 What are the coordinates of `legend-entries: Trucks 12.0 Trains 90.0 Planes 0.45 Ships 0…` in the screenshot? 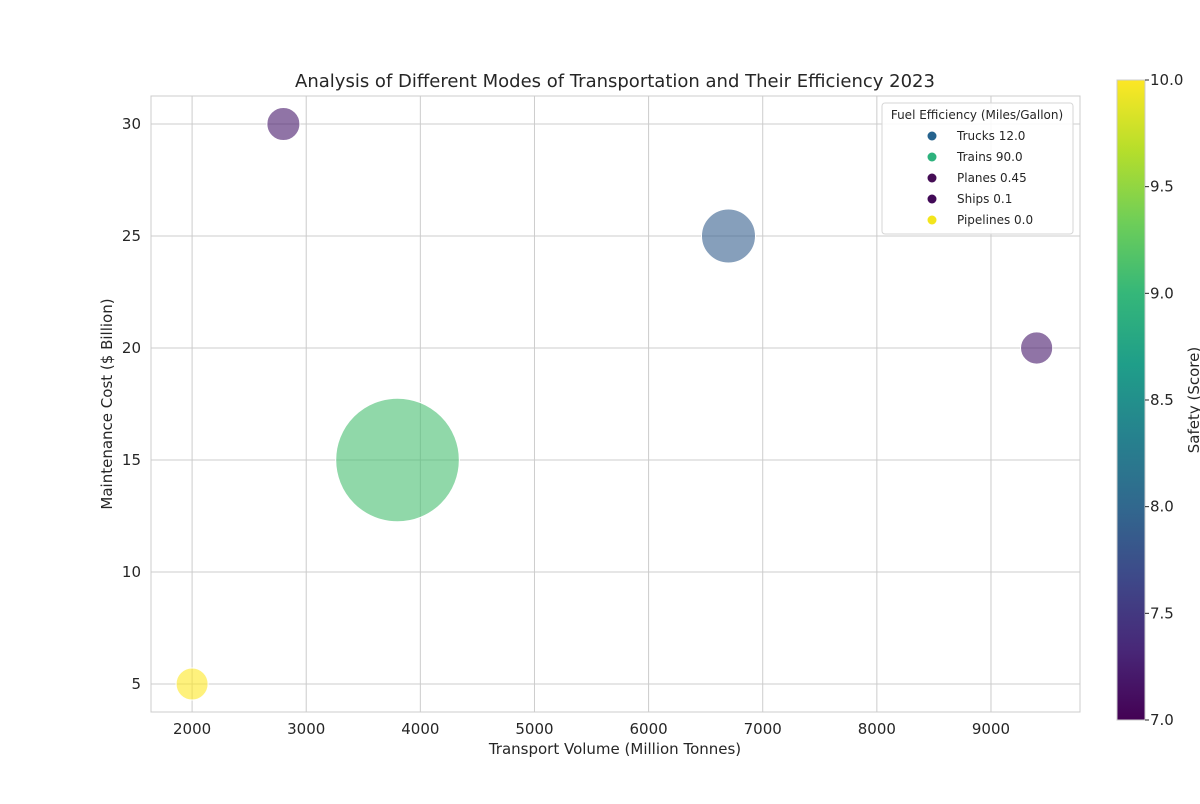 It's located at (980, 178).